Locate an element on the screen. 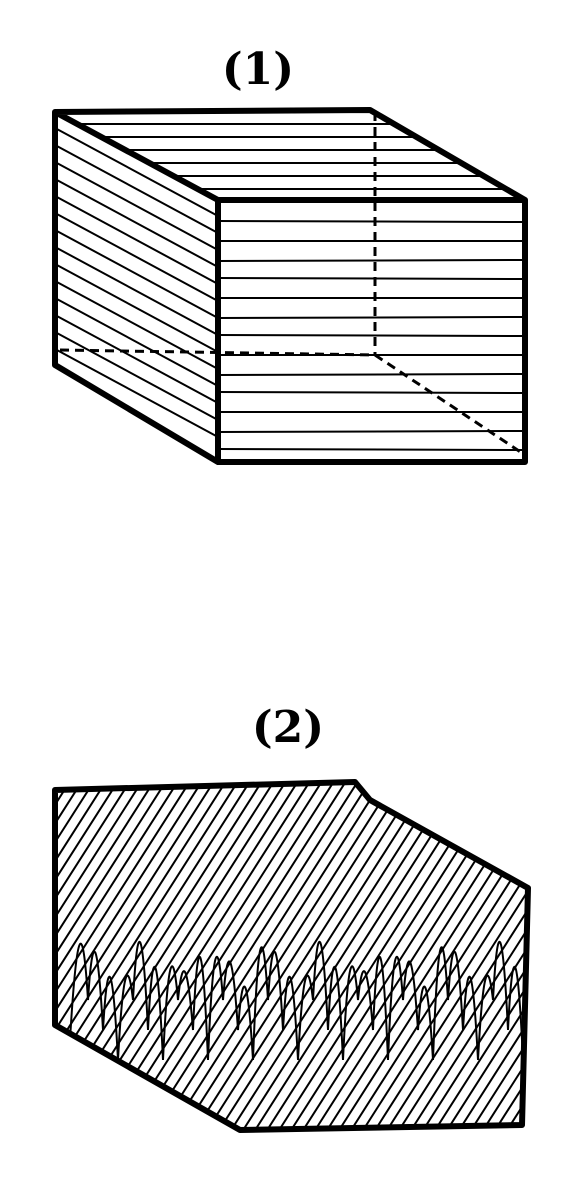 The image size is (571, 1181). figure-label: (1) is located at coordinates (258, 69).